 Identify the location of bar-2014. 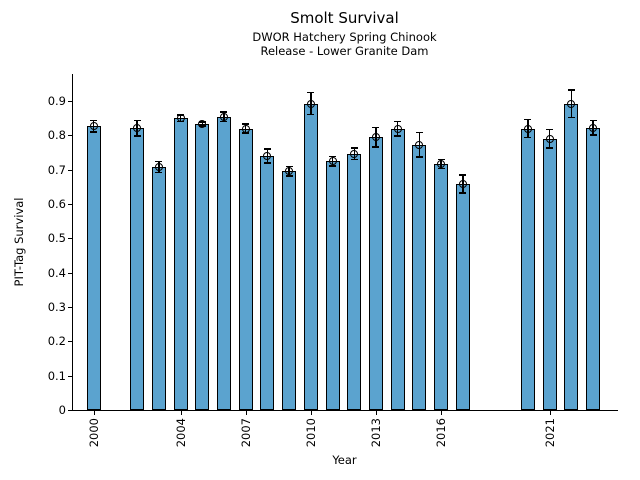
(397, 269).